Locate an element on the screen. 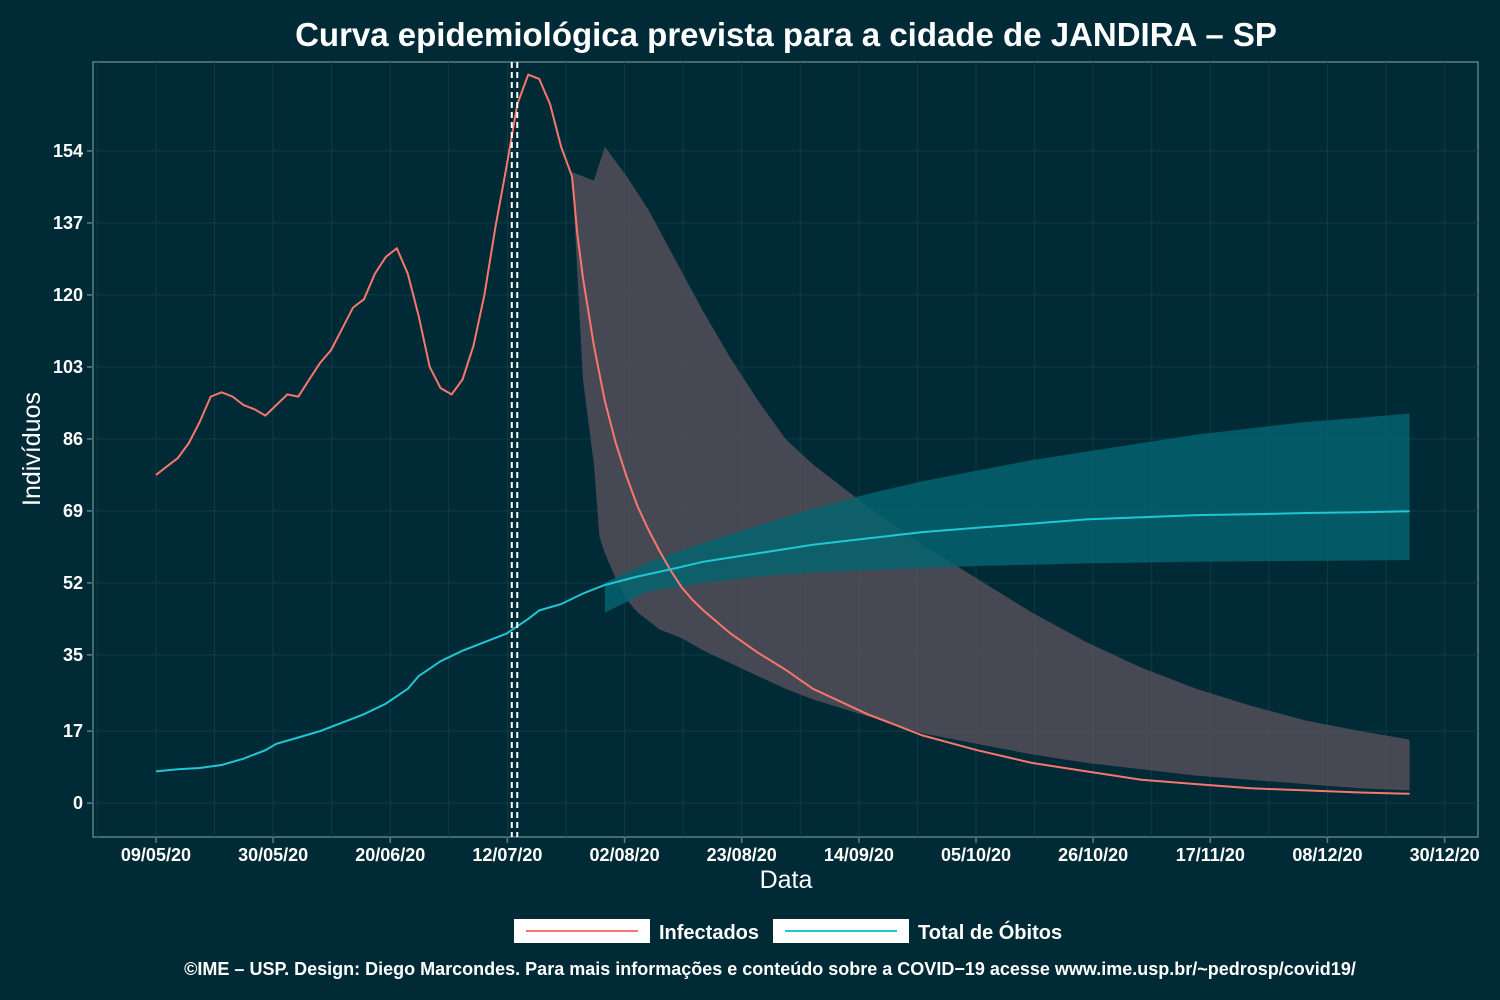  y-tick-label: 35 is located at coordinates (73, 655).